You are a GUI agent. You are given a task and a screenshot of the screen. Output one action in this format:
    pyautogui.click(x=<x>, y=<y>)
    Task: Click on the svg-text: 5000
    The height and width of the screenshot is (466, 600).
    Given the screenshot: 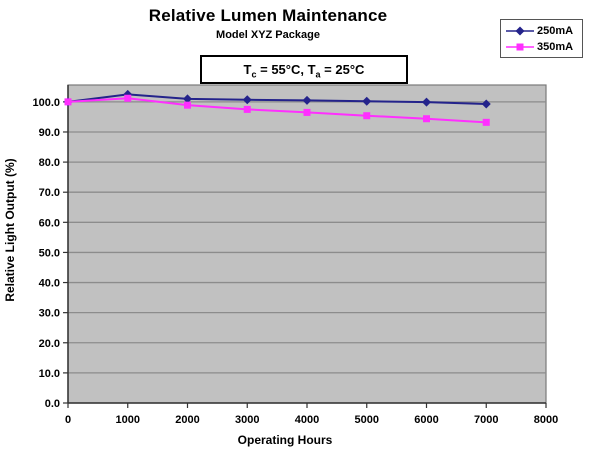 What is the action you would take?
    pyautogui.click(x=367, y=420)
    